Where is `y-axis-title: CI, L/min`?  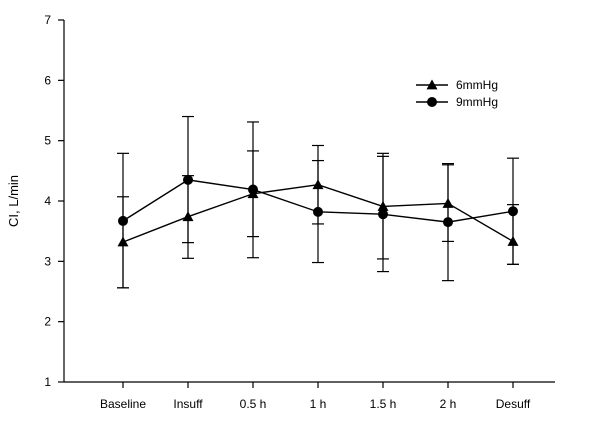 y-axis-title: CI, L/min is located at coordinates (13, 201).